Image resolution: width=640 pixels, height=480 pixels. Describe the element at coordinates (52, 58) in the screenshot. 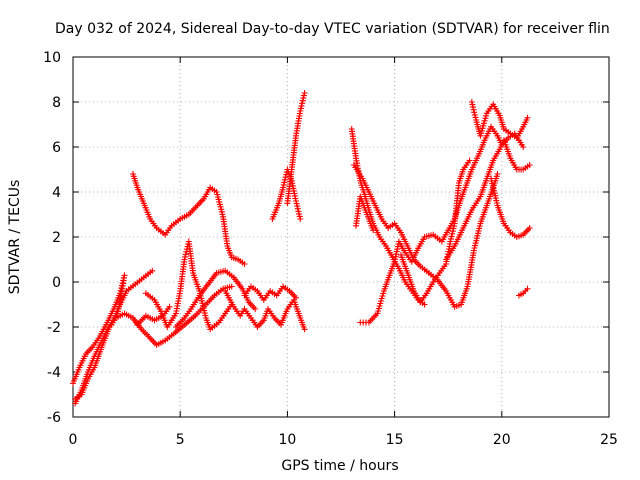

I see `y-tick-label: 10` at that location.